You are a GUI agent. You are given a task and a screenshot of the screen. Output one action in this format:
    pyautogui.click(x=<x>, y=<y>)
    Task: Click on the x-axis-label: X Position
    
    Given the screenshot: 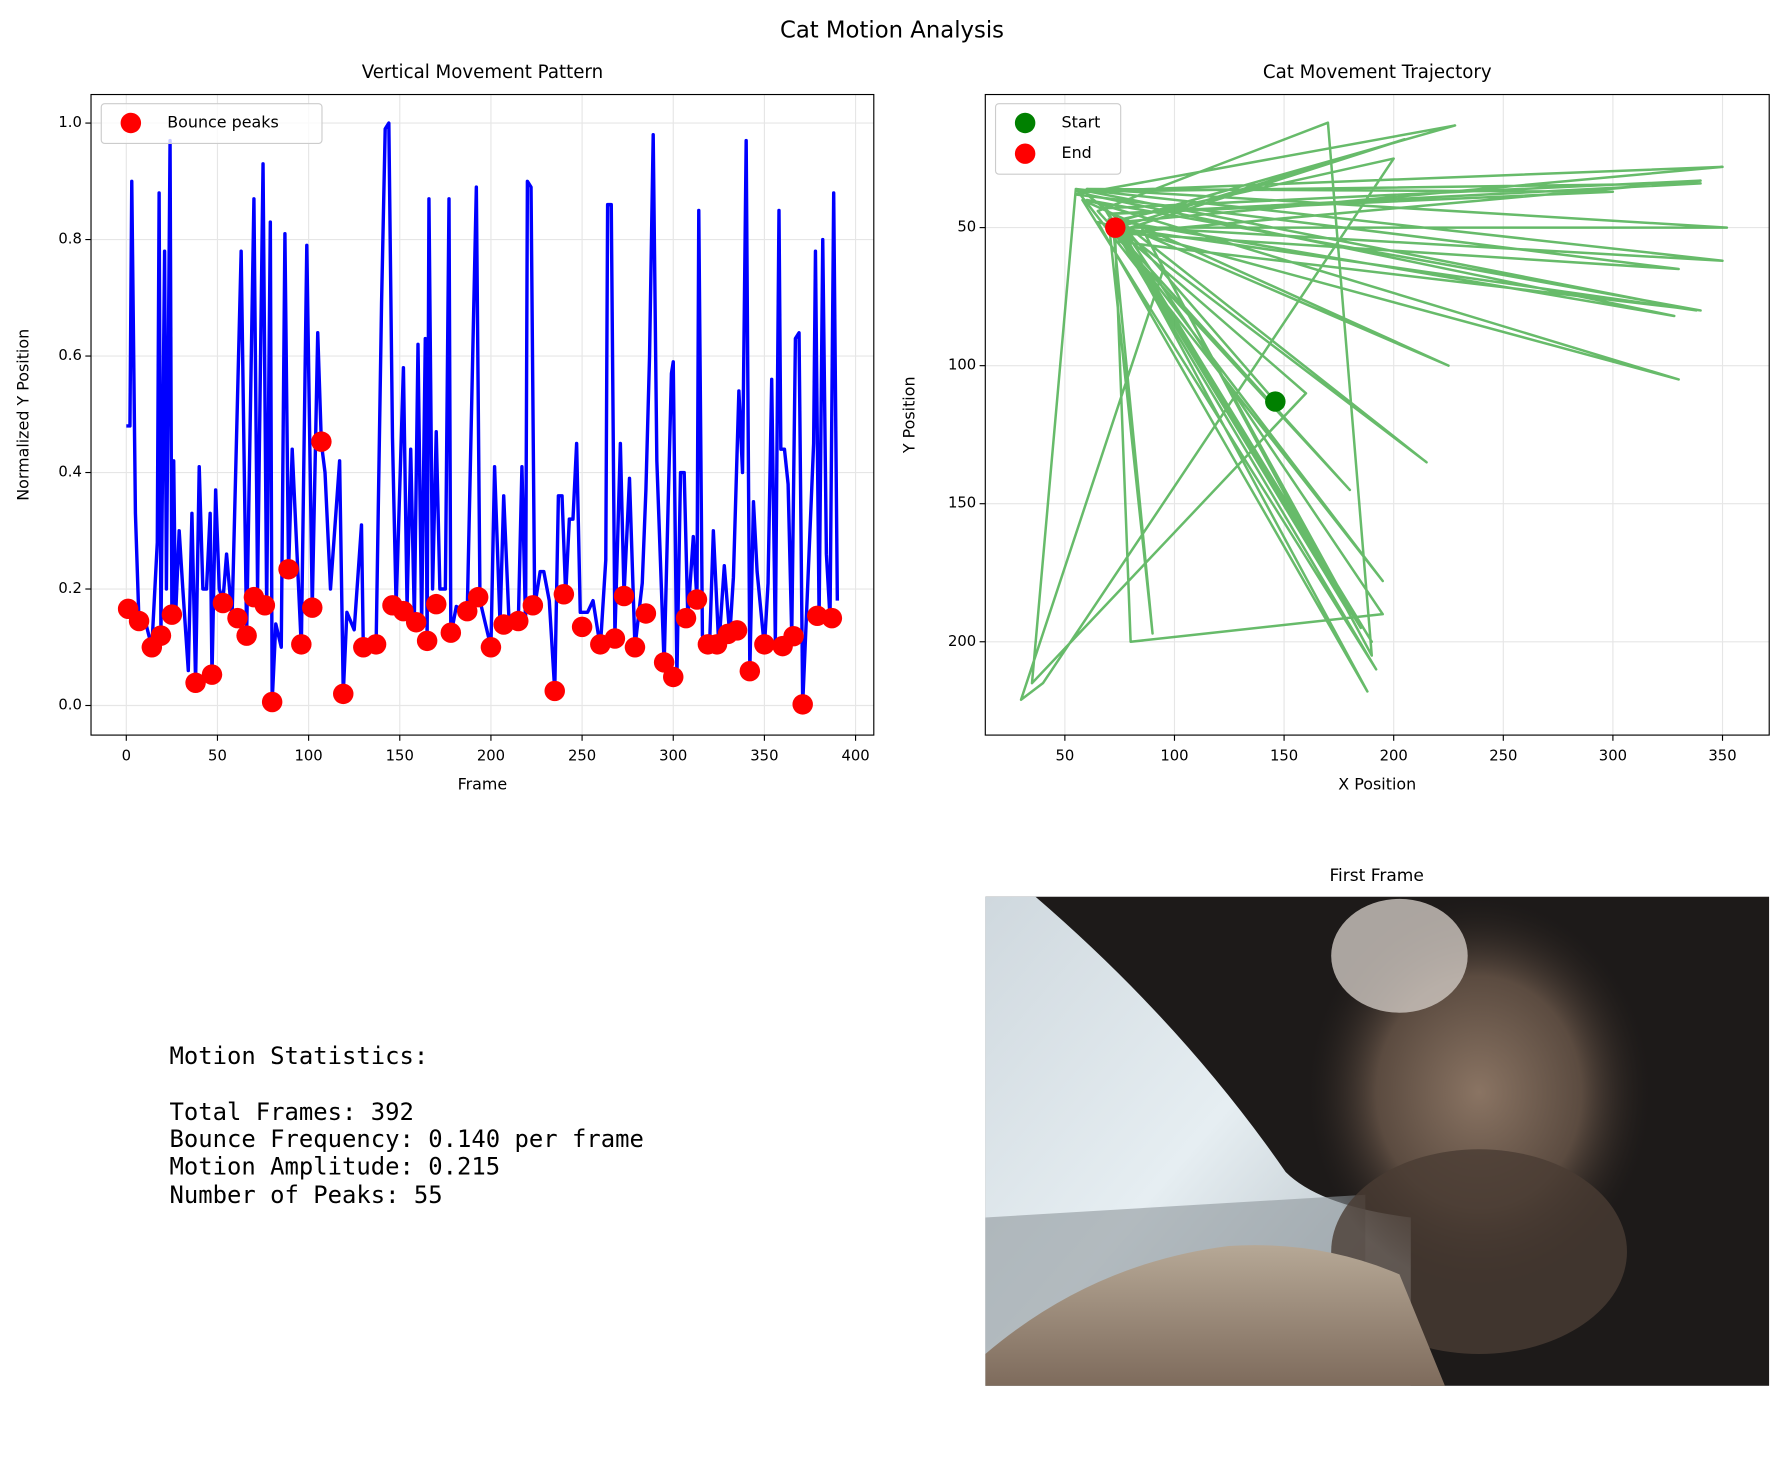 What is the action you would take?
    pyautogui.click(x=1377, y=784)
    